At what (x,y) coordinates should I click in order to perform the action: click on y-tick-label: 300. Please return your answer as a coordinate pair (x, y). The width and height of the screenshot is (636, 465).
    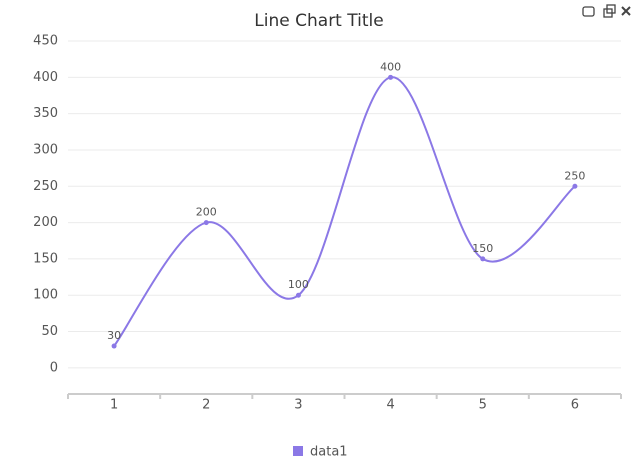
    Looking at the image, I should click on (45, 149).